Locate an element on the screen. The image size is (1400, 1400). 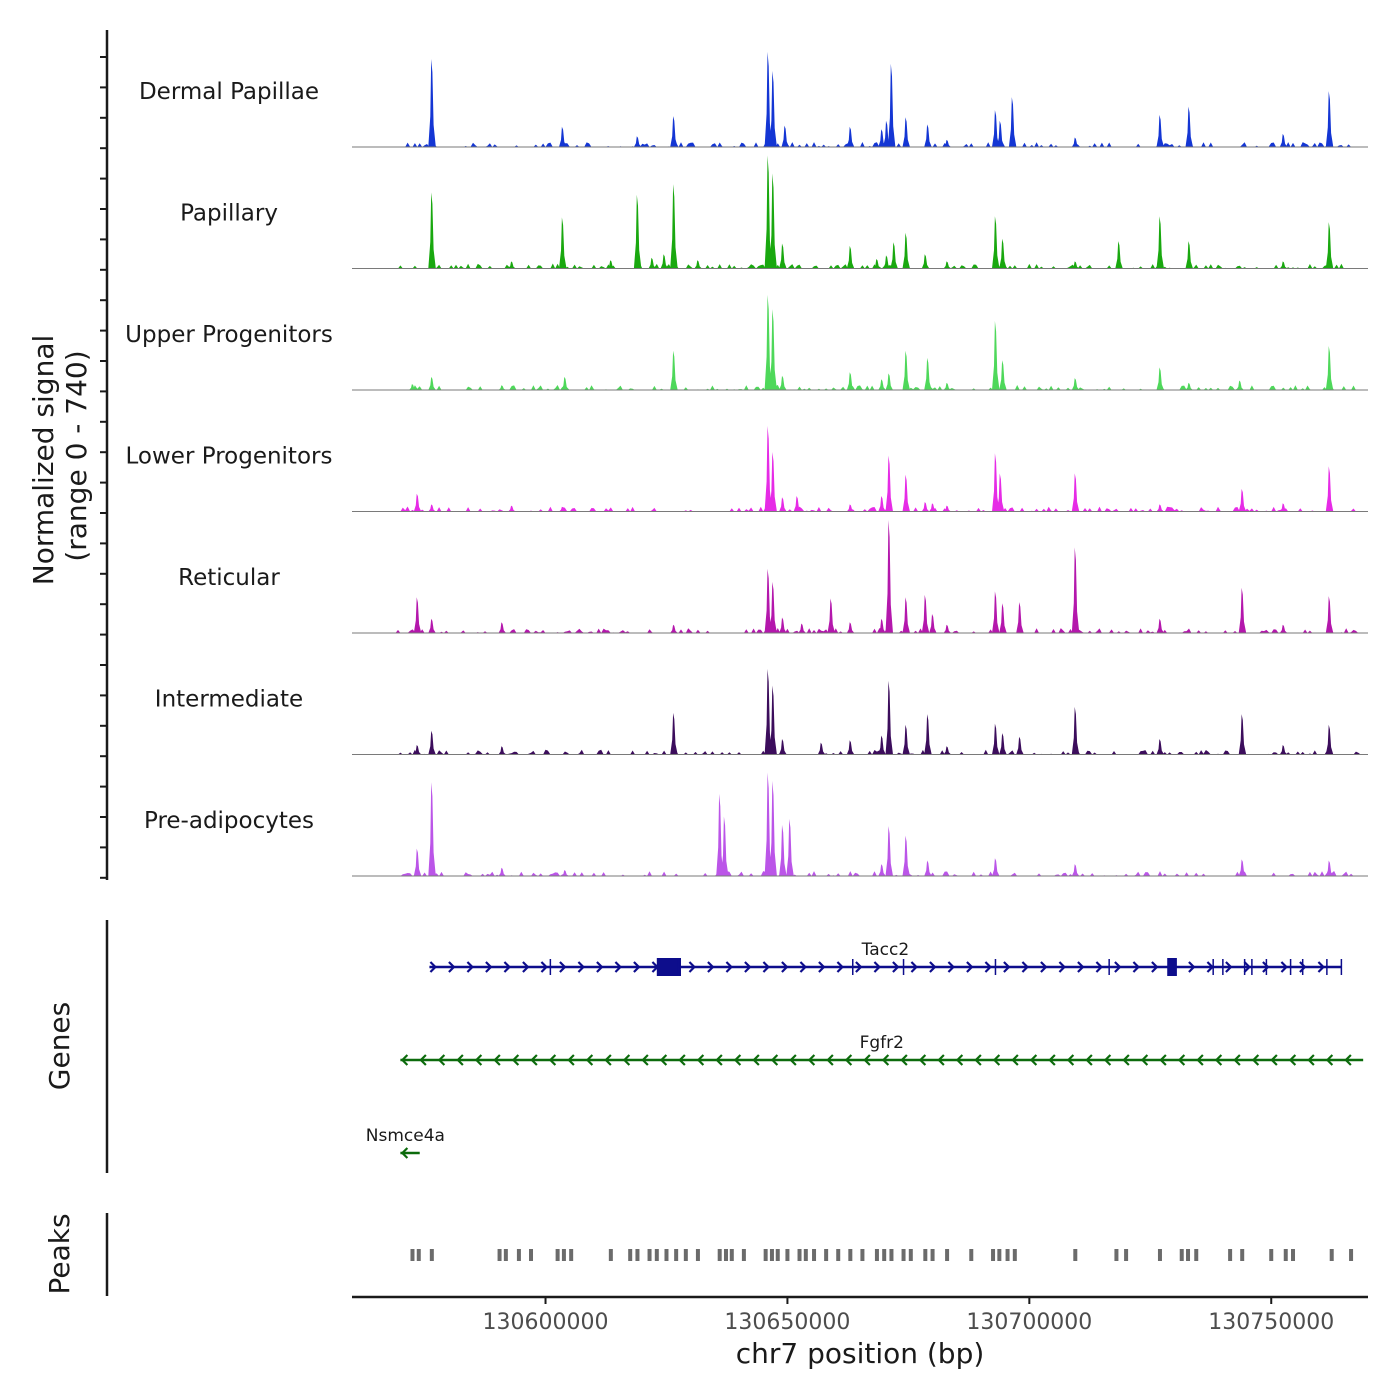
track-label: Pre-adipocytes is located at coordinates (229, 821).